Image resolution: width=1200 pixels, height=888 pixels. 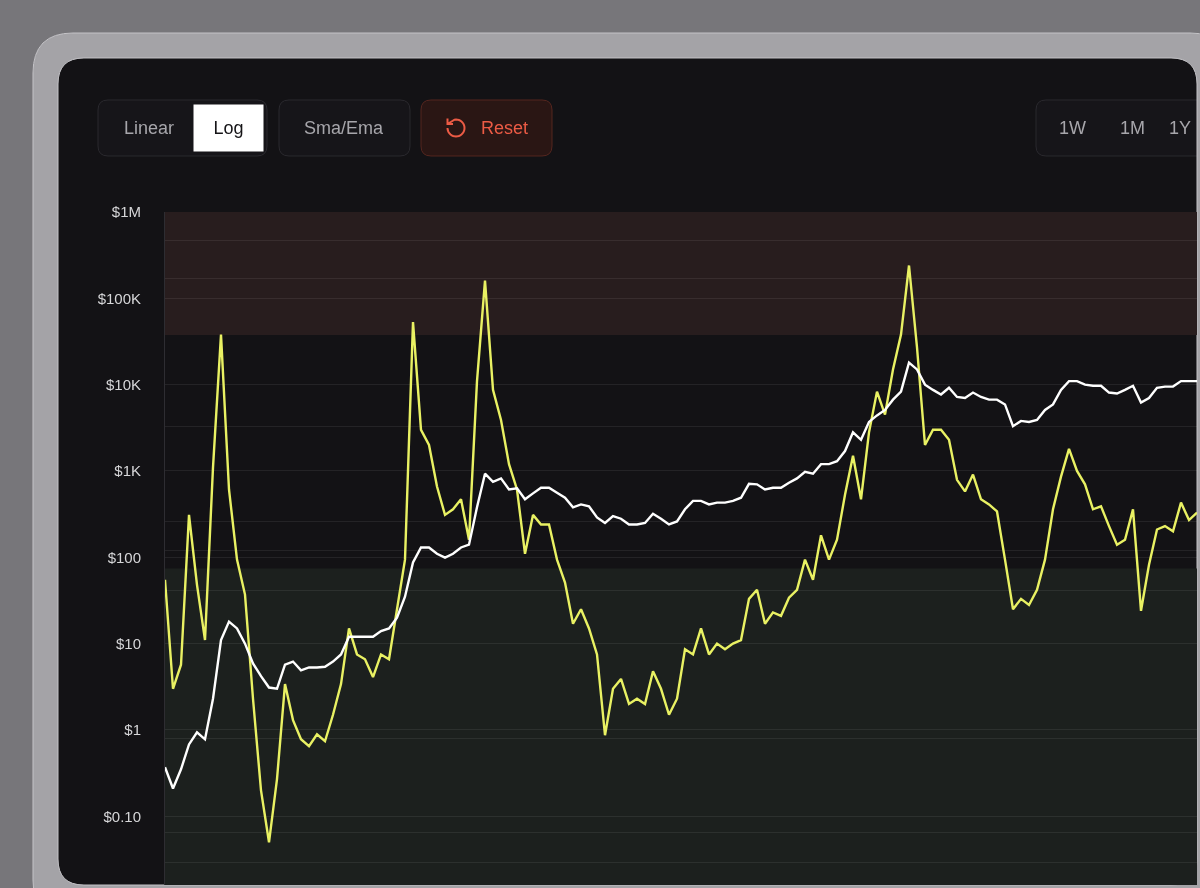 I want to click on text: Reset, so click(x=505, y=128).